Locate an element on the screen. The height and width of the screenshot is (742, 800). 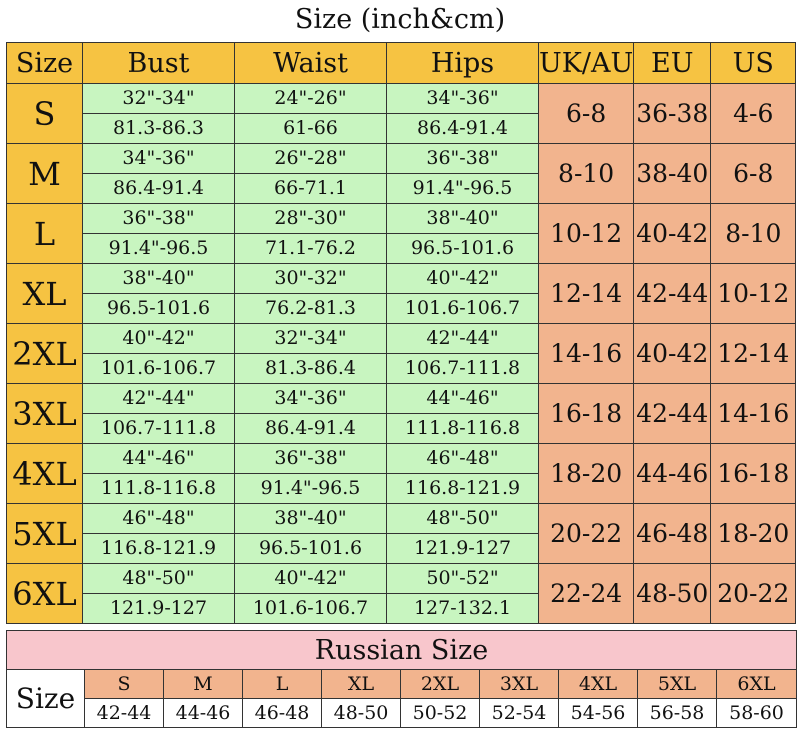
waist-cm-cell: 61-66 is located at coordinates (310, 128).